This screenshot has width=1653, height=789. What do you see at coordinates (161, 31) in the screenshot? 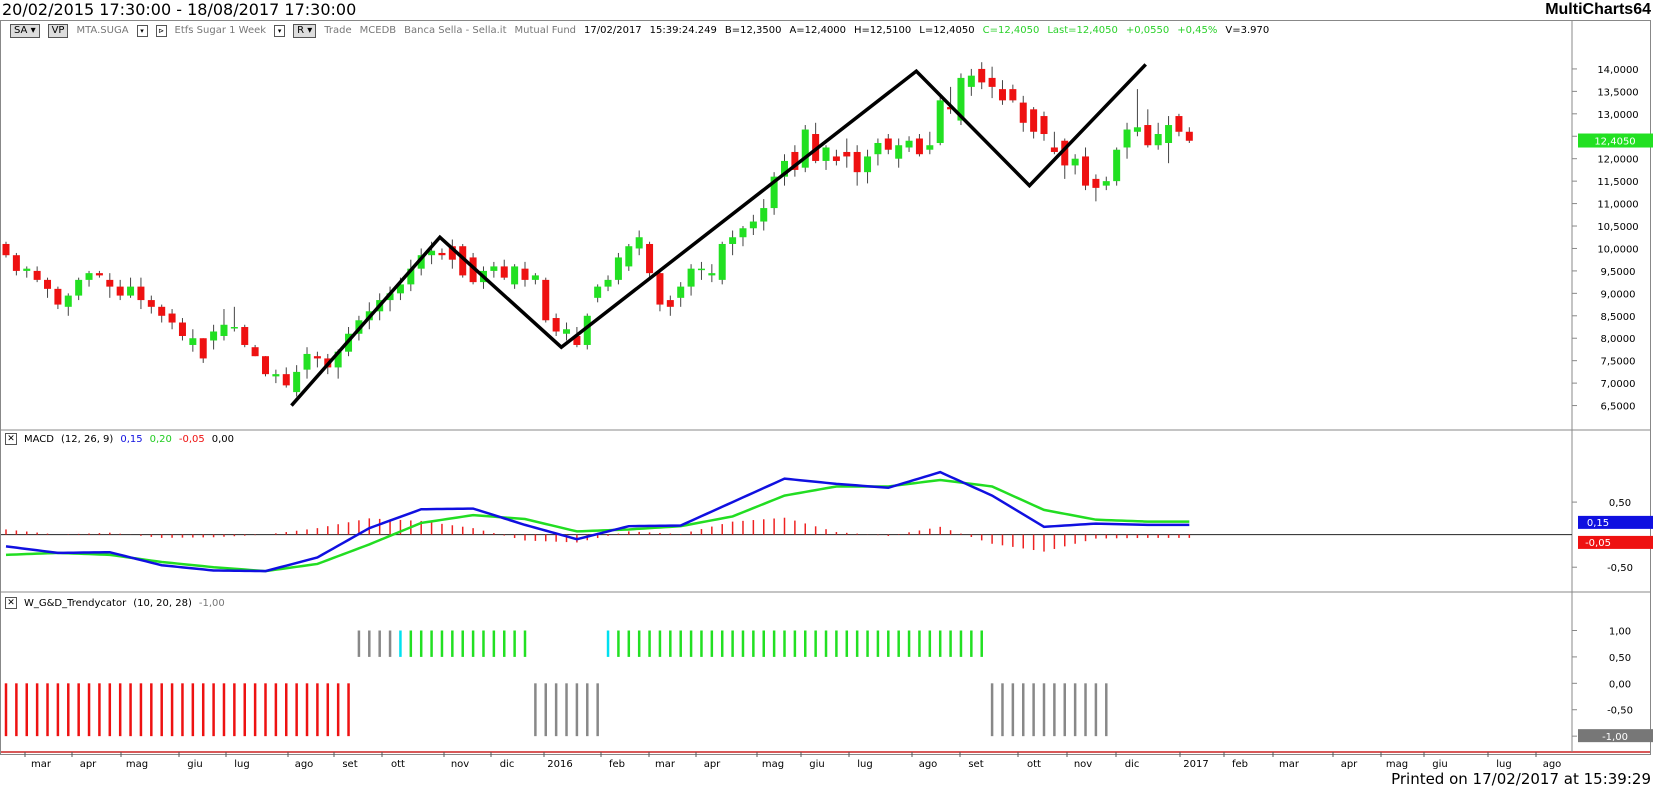
I see `resolution-icon: ⊳` at bounding box center [161, 31].